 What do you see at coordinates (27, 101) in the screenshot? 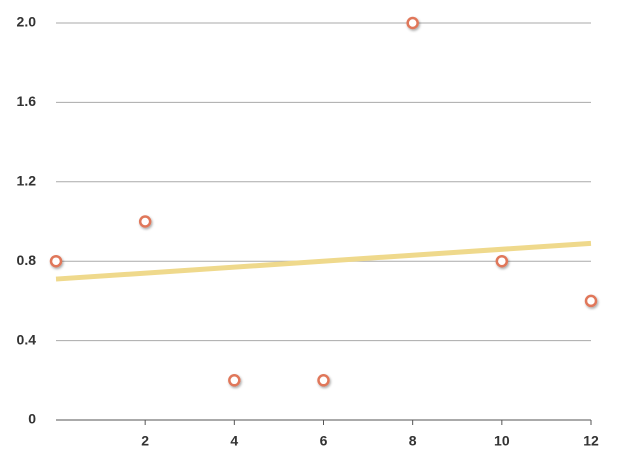
I see `y-tick-label: 1.6` at bounding box center [27, 101].